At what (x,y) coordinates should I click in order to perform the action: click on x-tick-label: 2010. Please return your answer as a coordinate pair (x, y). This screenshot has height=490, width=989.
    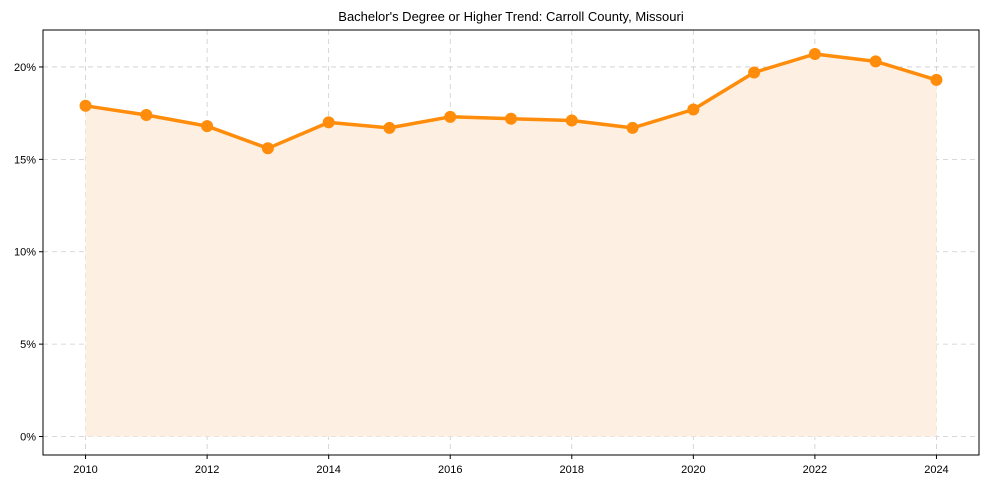
    Looking at the image, I should click on (85, 470).